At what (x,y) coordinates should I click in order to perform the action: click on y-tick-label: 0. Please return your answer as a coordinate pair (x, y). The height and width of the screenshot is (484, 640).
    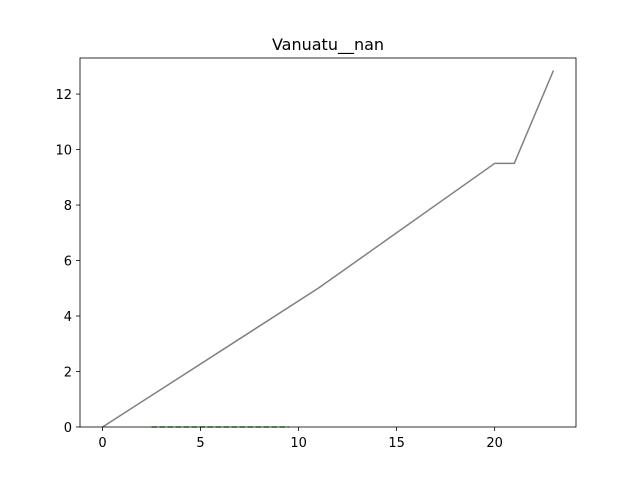
    Looking at the image, I should click on (68, 428).